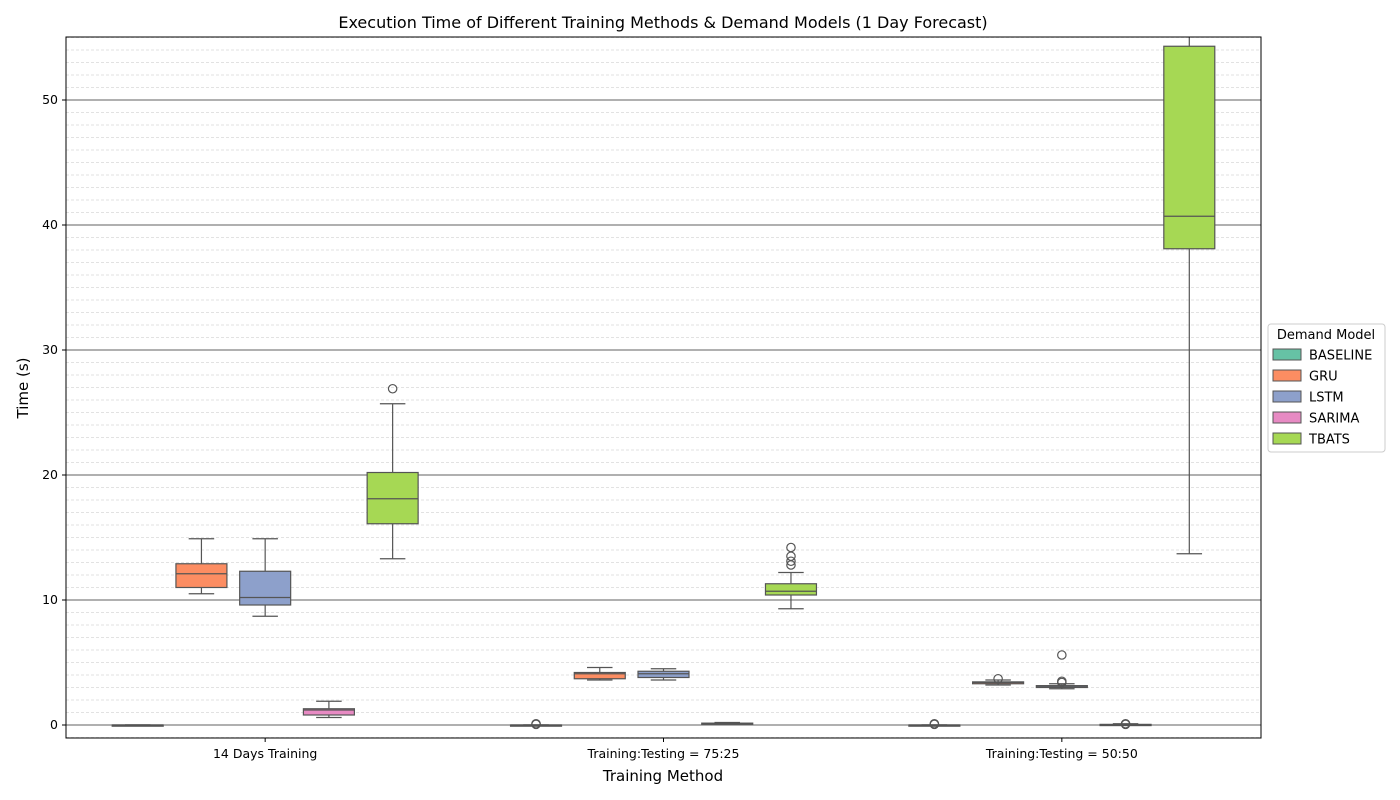 The image size is (1400, 800). What do you see at coordinates (1323, 377) in the screenshot?
I see `legend-label-gru: GRU` at bounding box center [1323, 377].